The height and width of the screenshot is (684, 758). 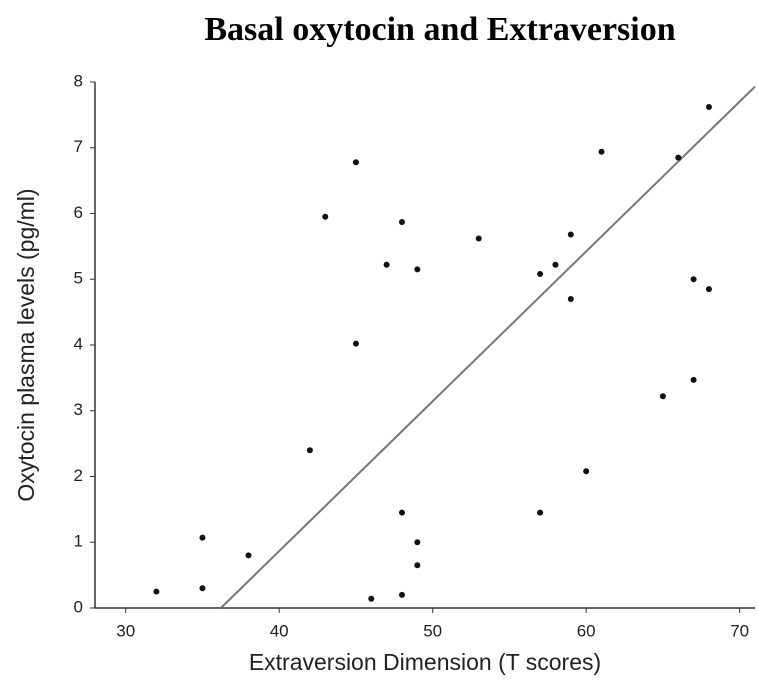 What do you see at coordinates (78, 475) in the screenshot?
I see `y-tick-label: 2` at bounding box center [78, 475].